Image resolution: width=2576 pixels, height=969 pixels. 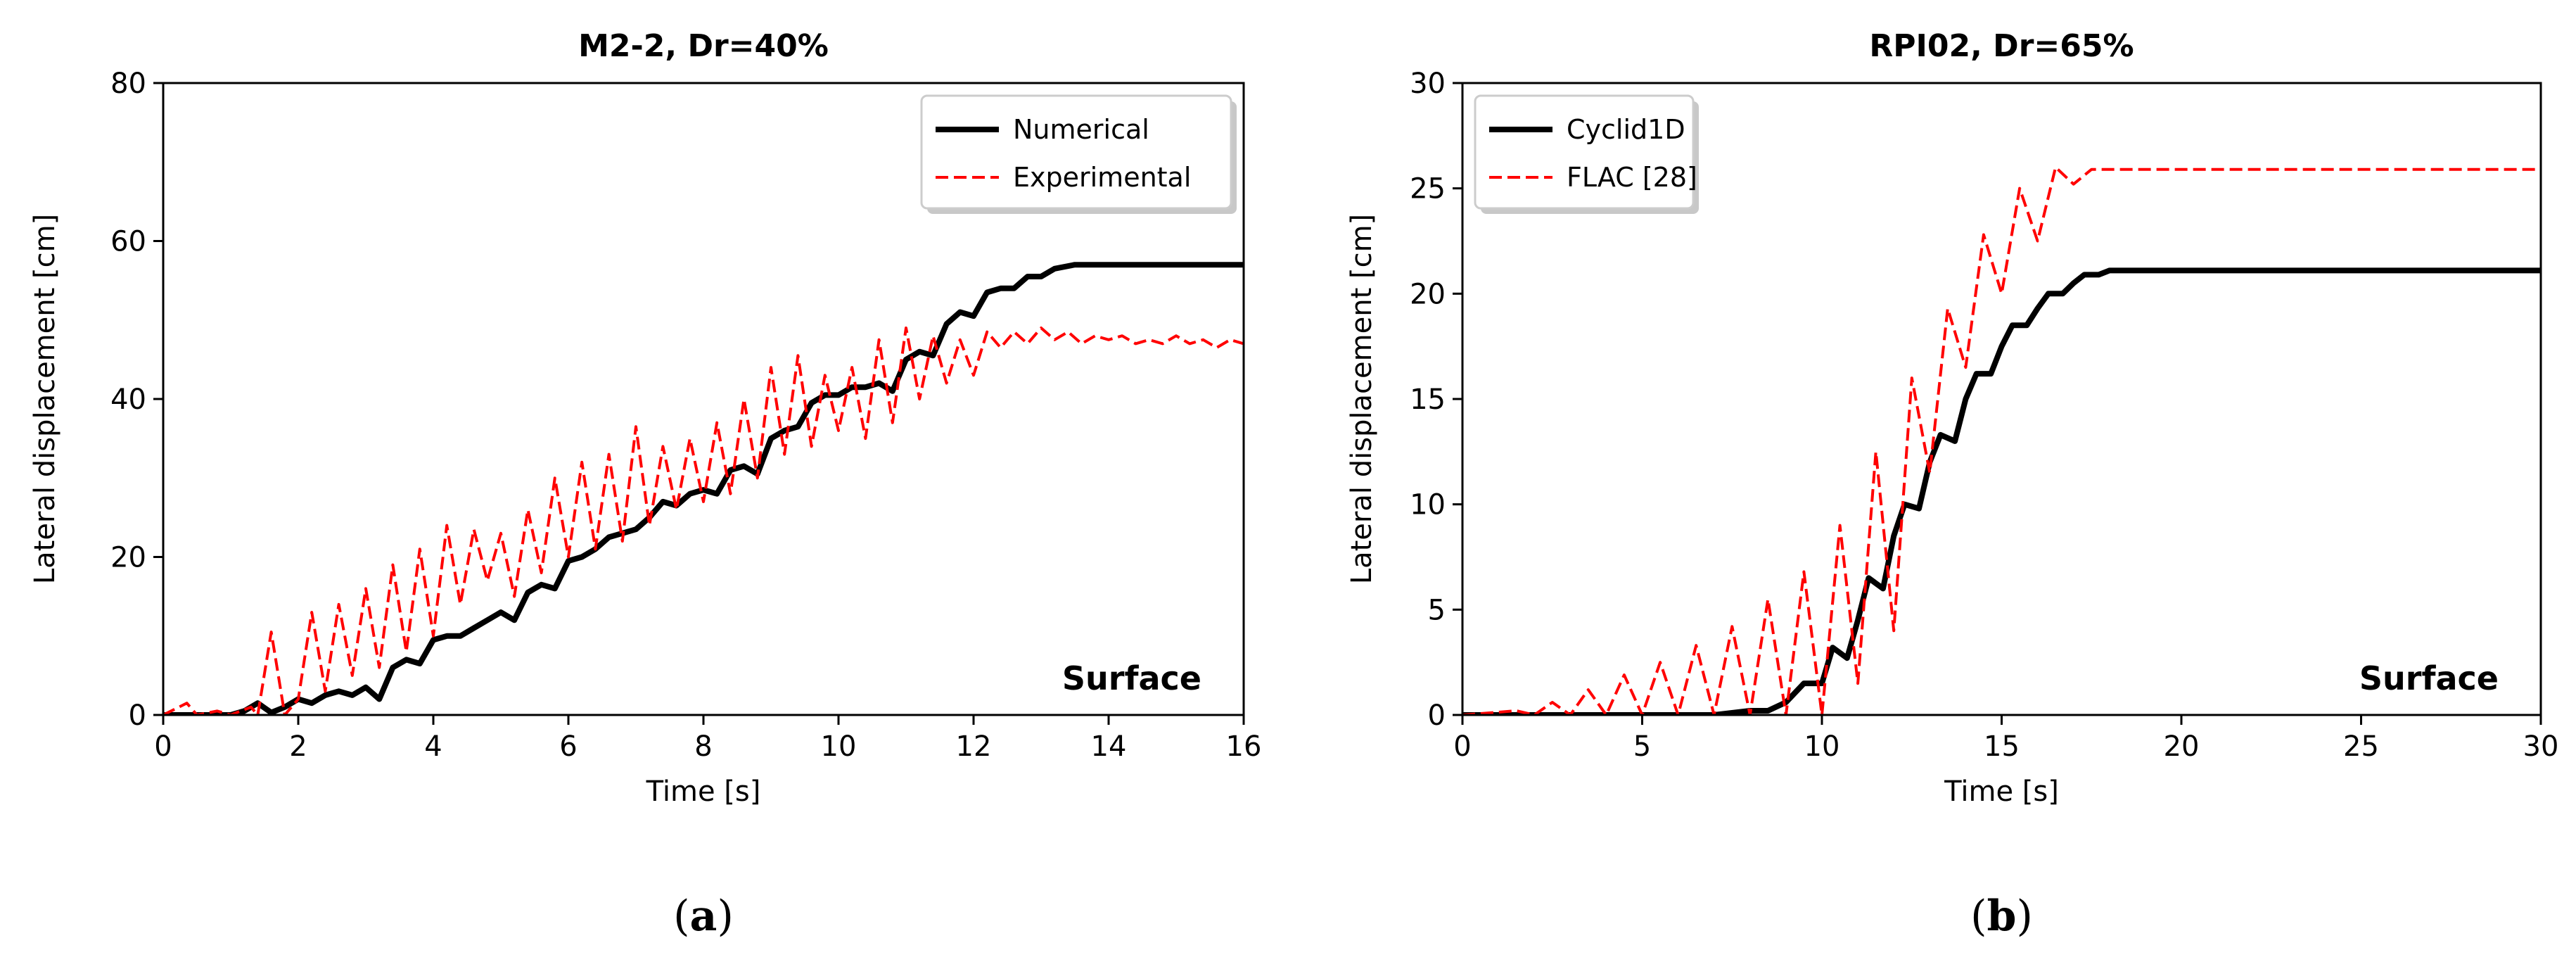 I want to click on x-tick-label: 2, so click(x=298, y=746).